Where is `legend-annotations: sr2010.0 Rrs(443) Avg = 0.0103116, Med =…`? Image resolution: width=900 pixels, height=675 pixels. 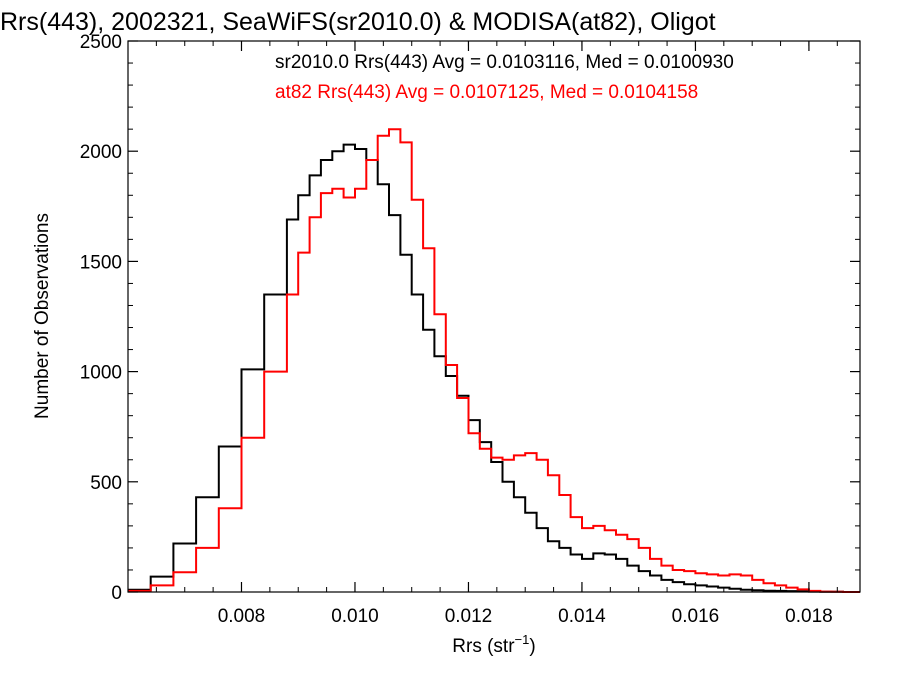 legend-annotations: sr2010.0 Rrs(443) Avg = 0.0103116, Med =… is located at coordinates (504, 77).